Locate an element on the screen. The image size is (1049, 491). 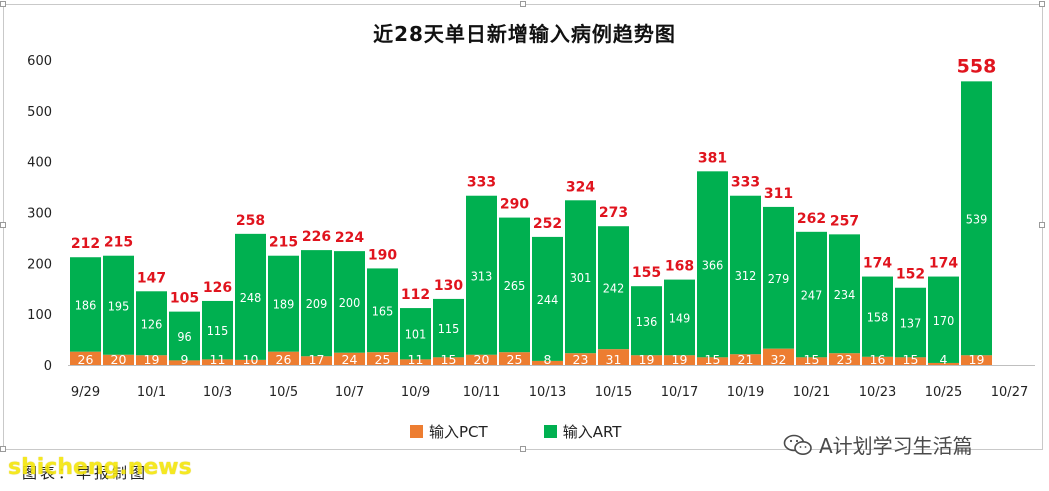
data-label-total: 224 is located at coordinates (349, 238).